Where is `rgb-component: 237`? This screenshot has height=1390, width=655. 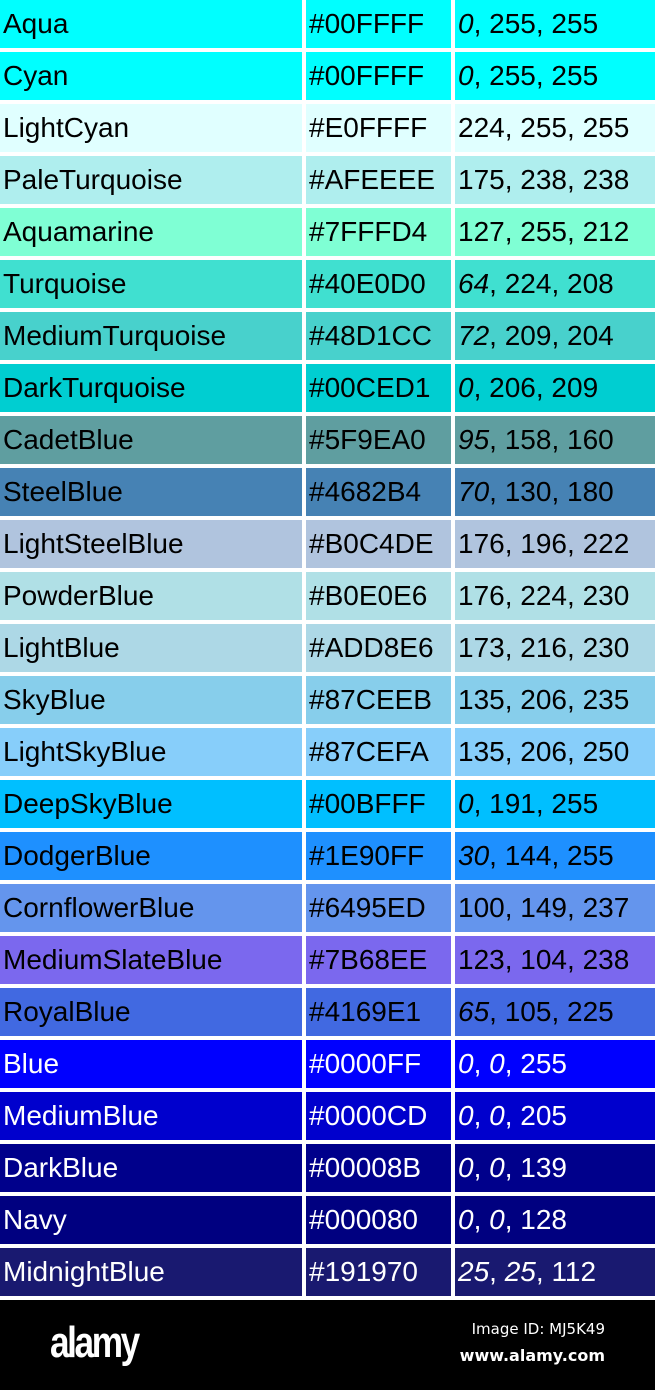
rgb-component: 237 is located at coordinates (606, 907).